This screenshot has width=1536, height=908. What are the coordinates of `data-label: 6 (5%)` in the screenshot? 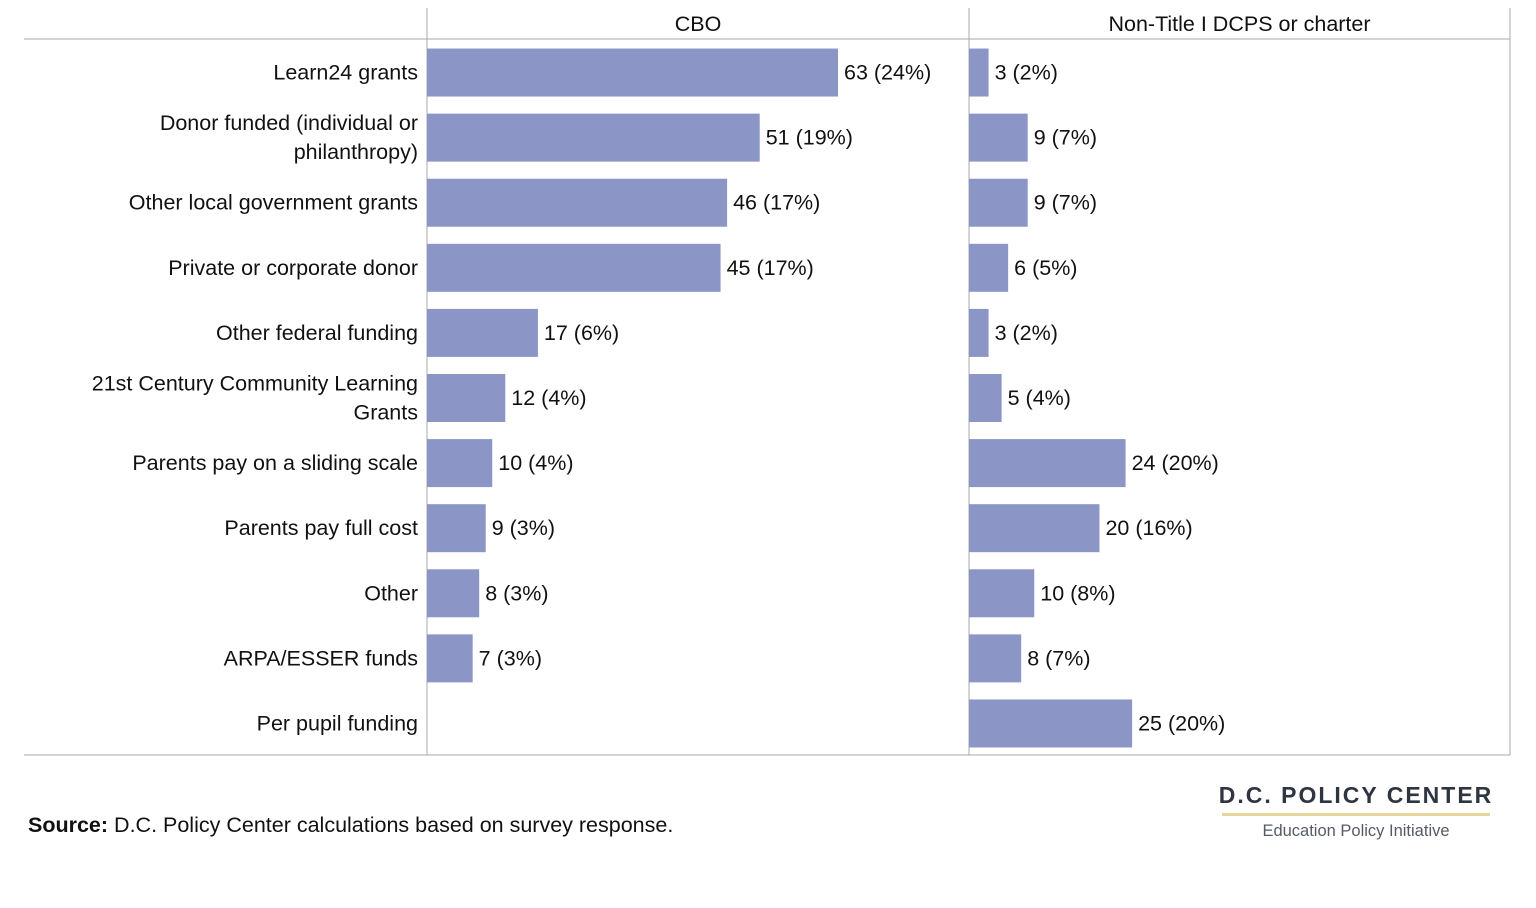 It's located at (1045, 268).